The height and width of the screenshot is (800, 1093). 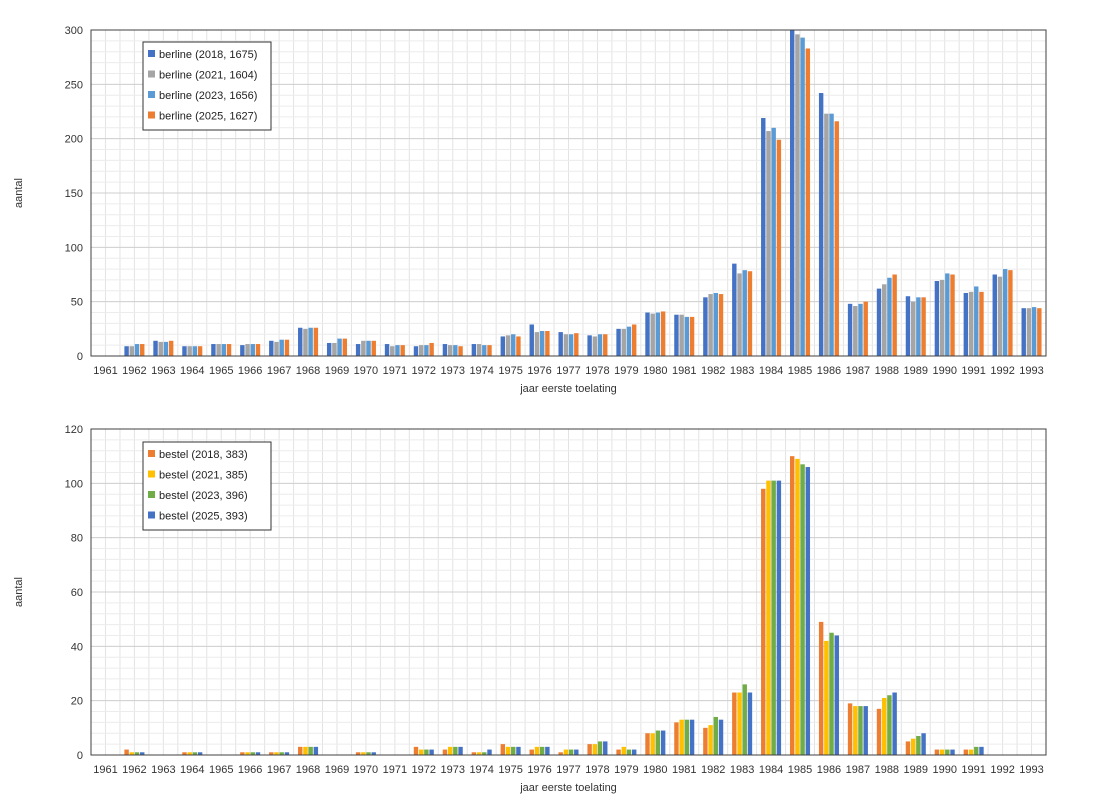 What do you see at coordinates (537, 344) in the screenshot?
I see `bar-0-1-1976` at bounding box center [537, 344].